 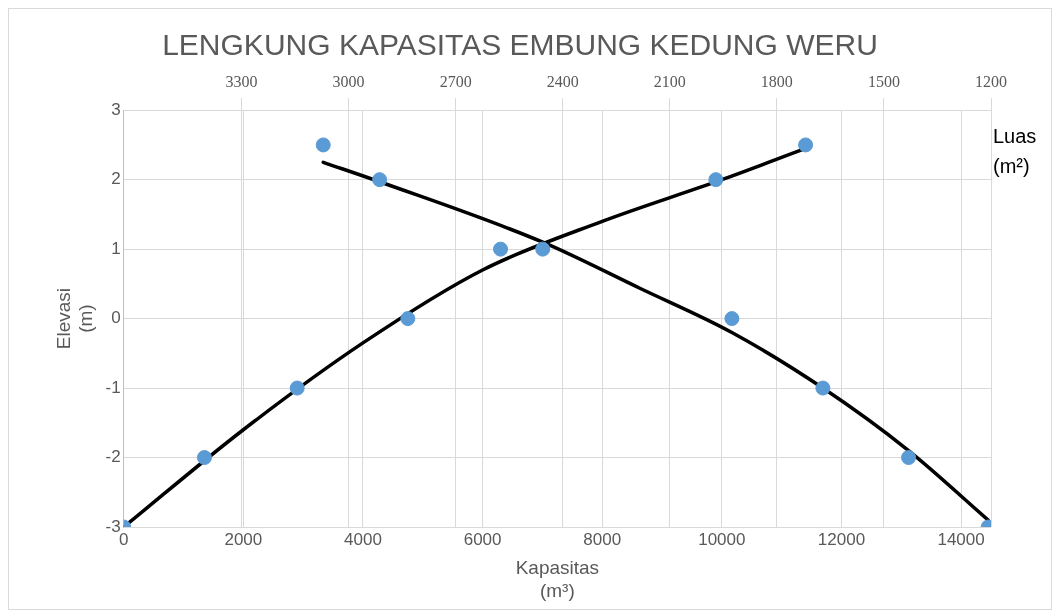 I want to click on x-tick-label: 8000, so click(x=602, y=539).